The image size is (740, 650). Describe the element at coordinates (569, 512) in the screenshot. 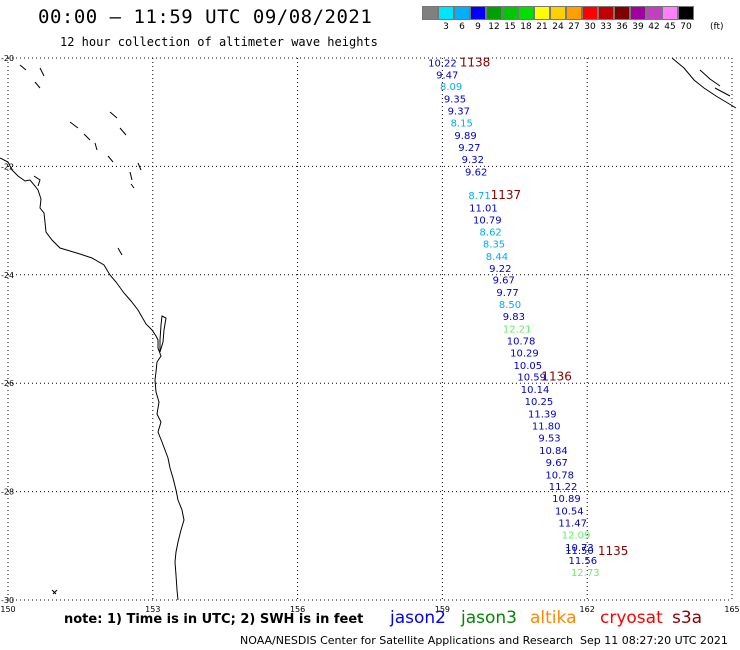

I see `wave-height-label: 10.54` at that location.